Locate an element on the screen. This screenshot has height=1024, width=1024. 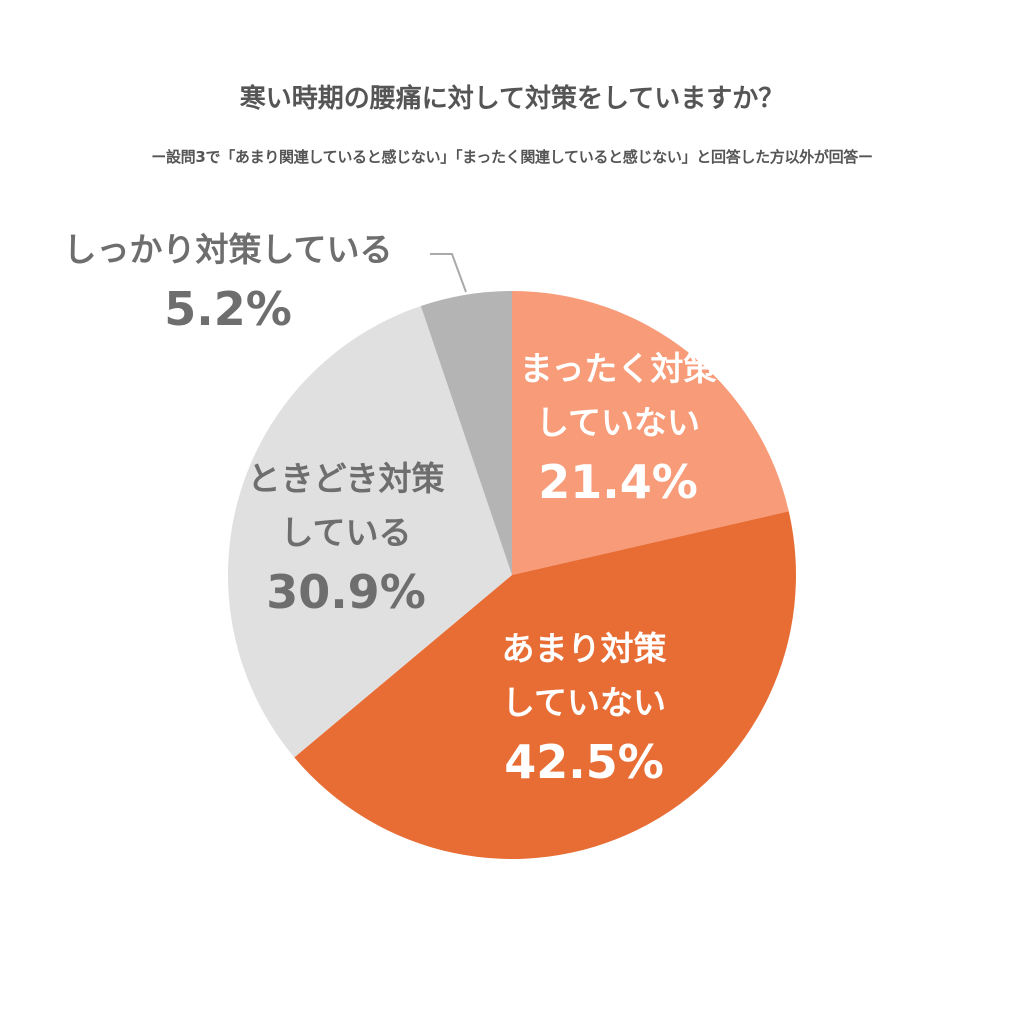
slice-label: しっかり対策している 5.2% is located at coordinates (227, 282).